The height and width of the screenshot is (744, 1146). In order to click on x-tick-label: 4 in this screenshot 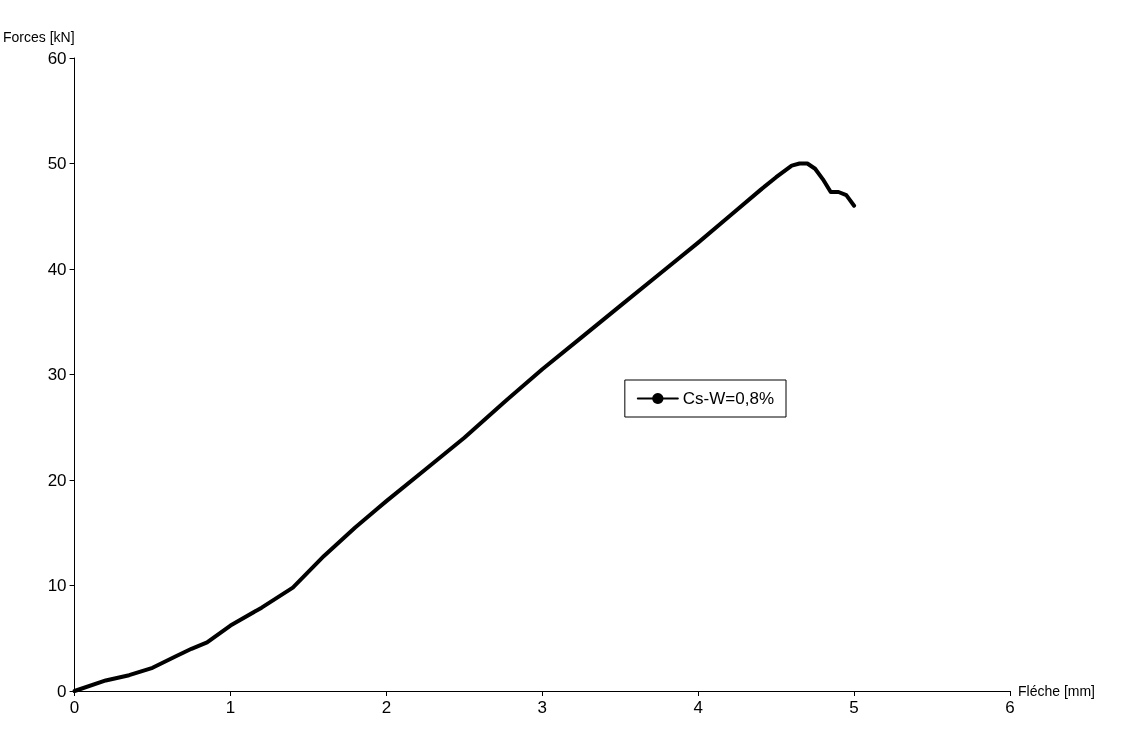, I will do `click(698, 707)`.